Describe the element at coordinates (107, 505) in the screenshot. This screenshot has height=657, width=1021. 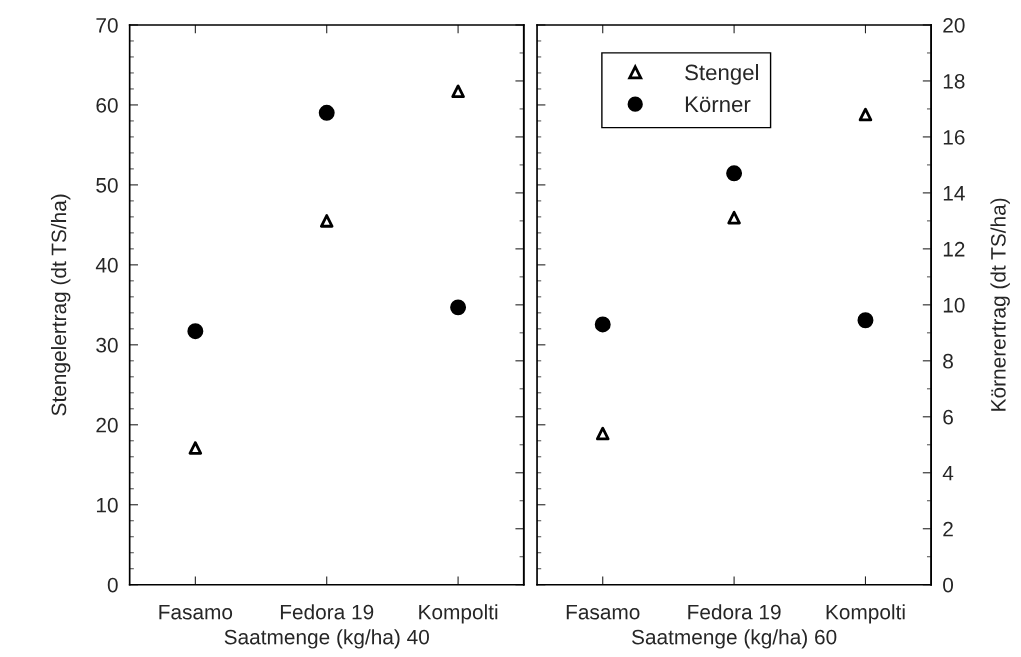
I see `y-tick-label: 10` at that location.